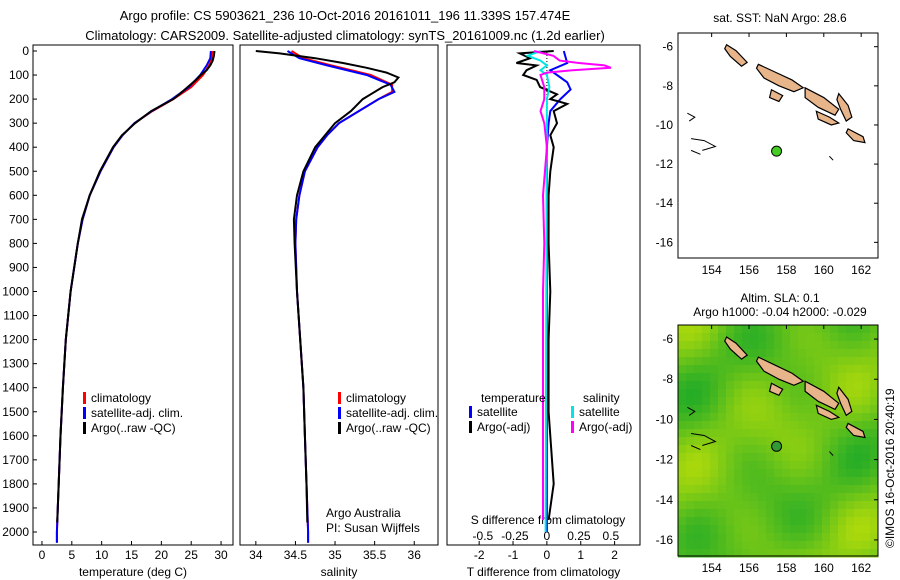  What do you see at coordinates (363, 513) in the screenshot?
I see `annotation-argo-australia: Argo Australia` at bounding box center [363, 513].